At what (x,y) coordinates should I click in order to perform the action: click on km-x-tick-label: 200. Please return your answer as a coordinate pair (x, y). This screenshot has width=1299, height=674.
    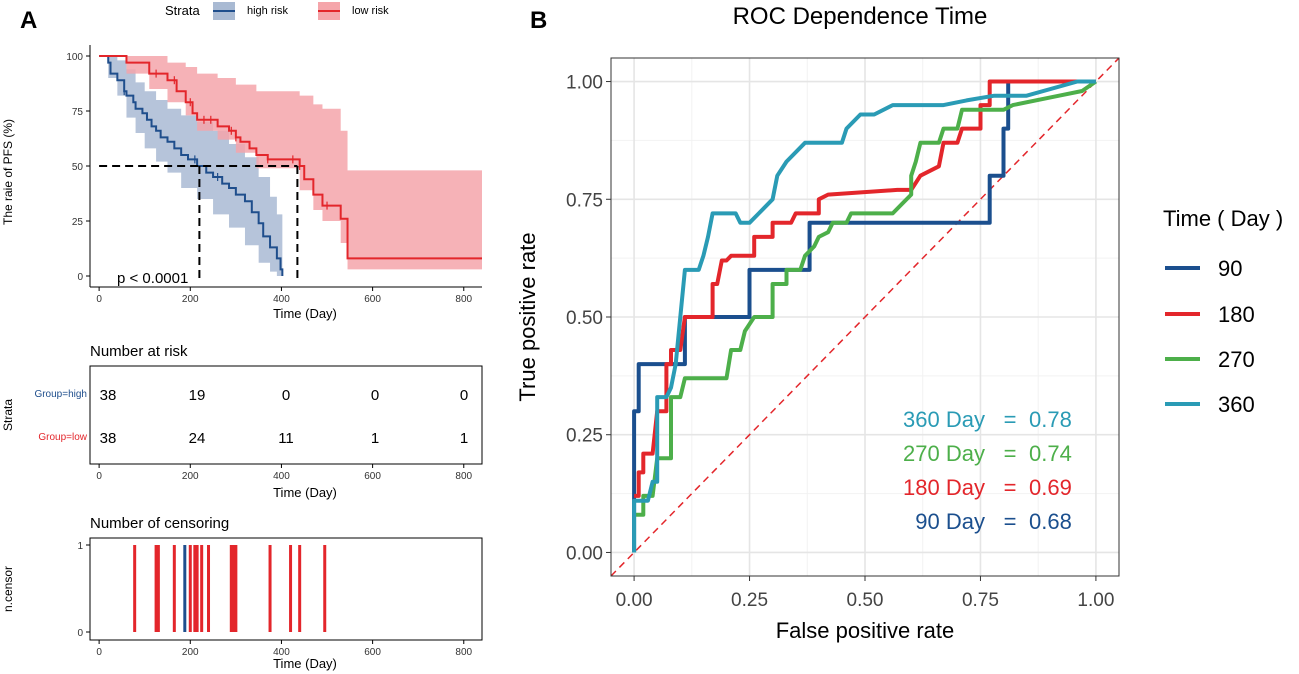
    Looking at the image, I should click on (190, 299).